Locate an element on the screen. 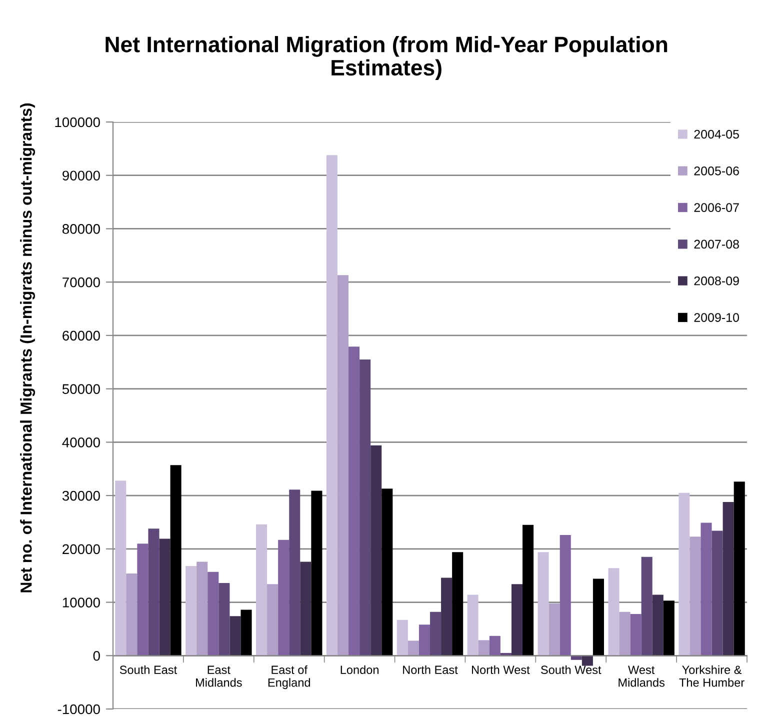 Image resolution: width=765 pixels, height=718 pixels. legend-label: 2007-08 is located at coordinates (716, 244).